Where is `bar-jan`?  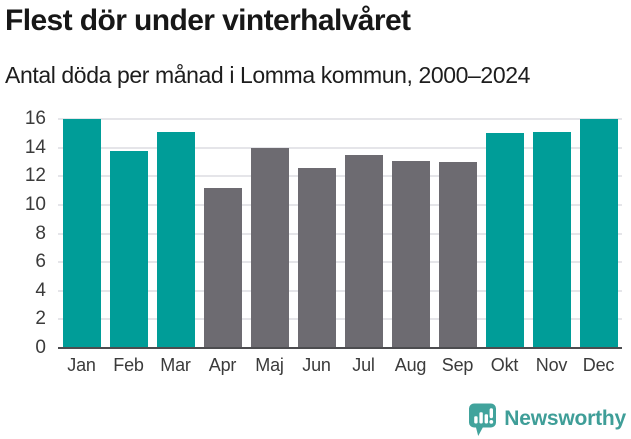
bar-jan is located at coordinates (81, 233).